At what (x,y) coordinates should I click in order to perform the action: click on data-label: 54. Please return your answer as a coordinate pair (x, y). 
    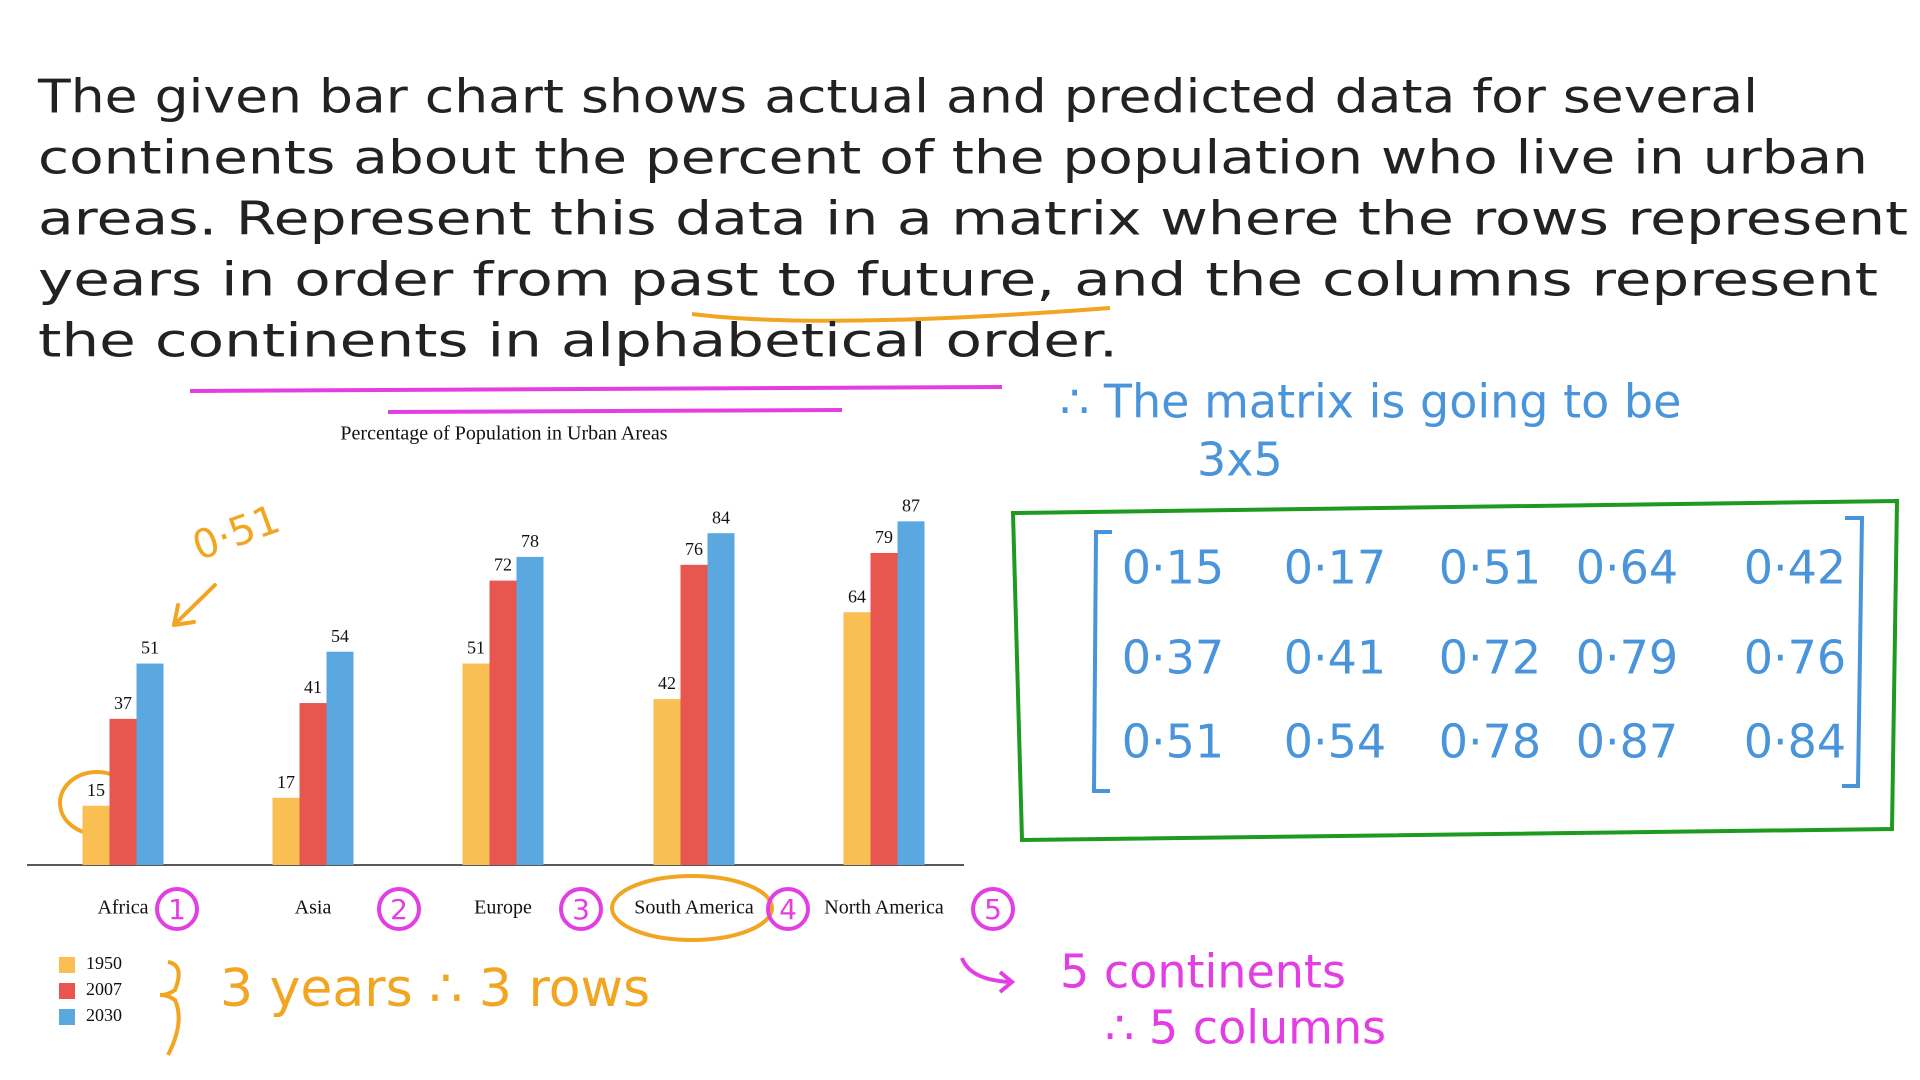
    Looking at the image, I should click on (340, 636).